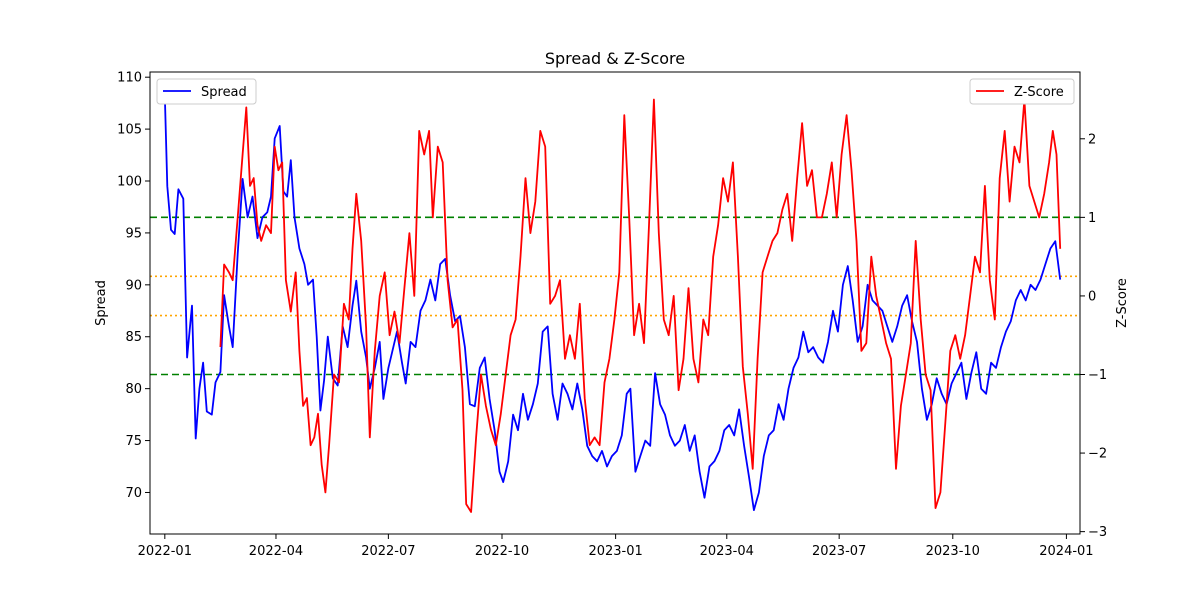 This screenshot has height=600, width=1200. What do you see at coordinates (1092, 218) in the screenshot?
I see `y-right-tick-label: 1` at bounding box center [1092, 218].